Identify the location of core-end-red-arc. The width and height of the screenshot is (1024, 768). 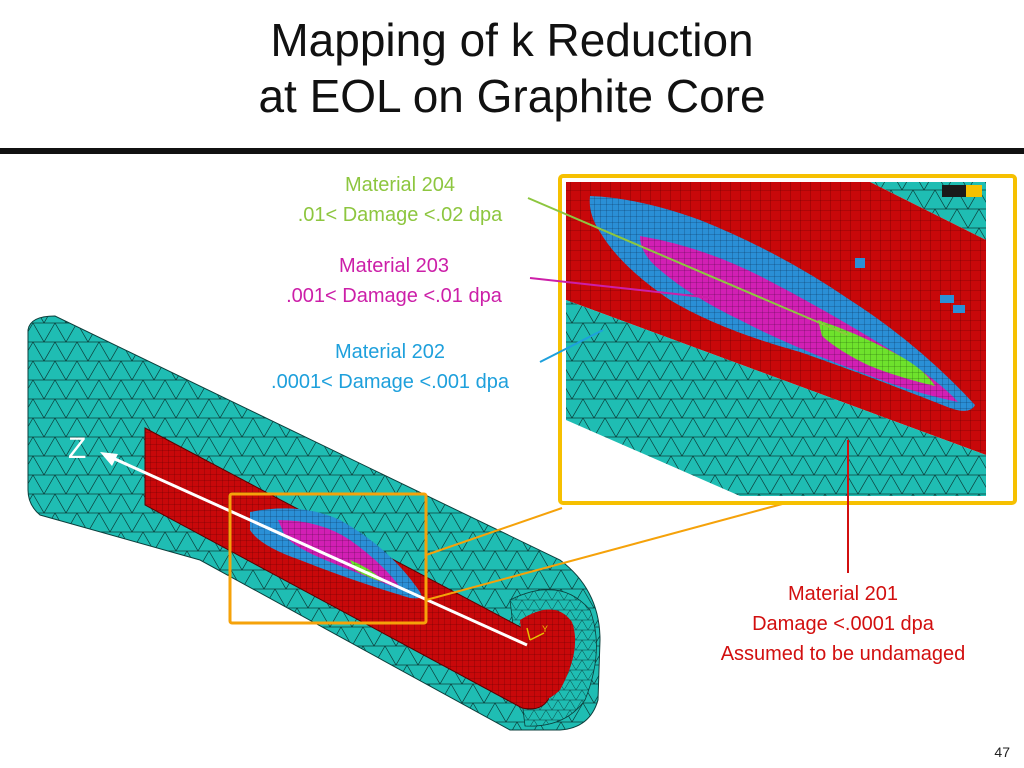
(548, 655).